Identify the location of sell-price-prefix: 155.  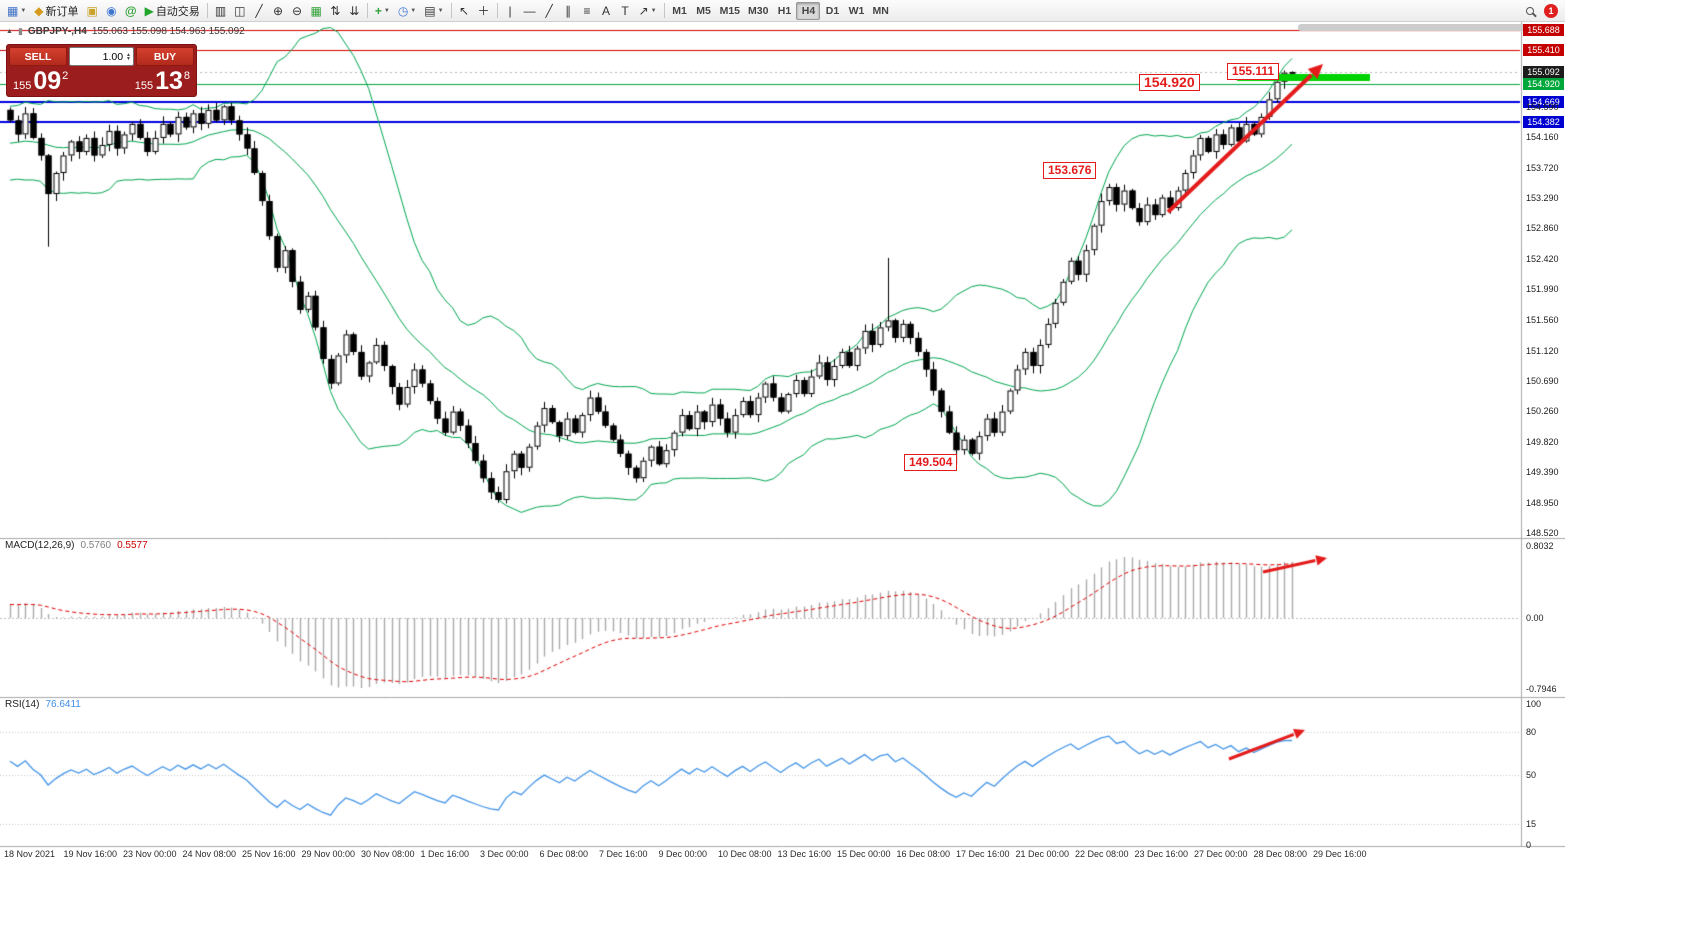
(22, 86).